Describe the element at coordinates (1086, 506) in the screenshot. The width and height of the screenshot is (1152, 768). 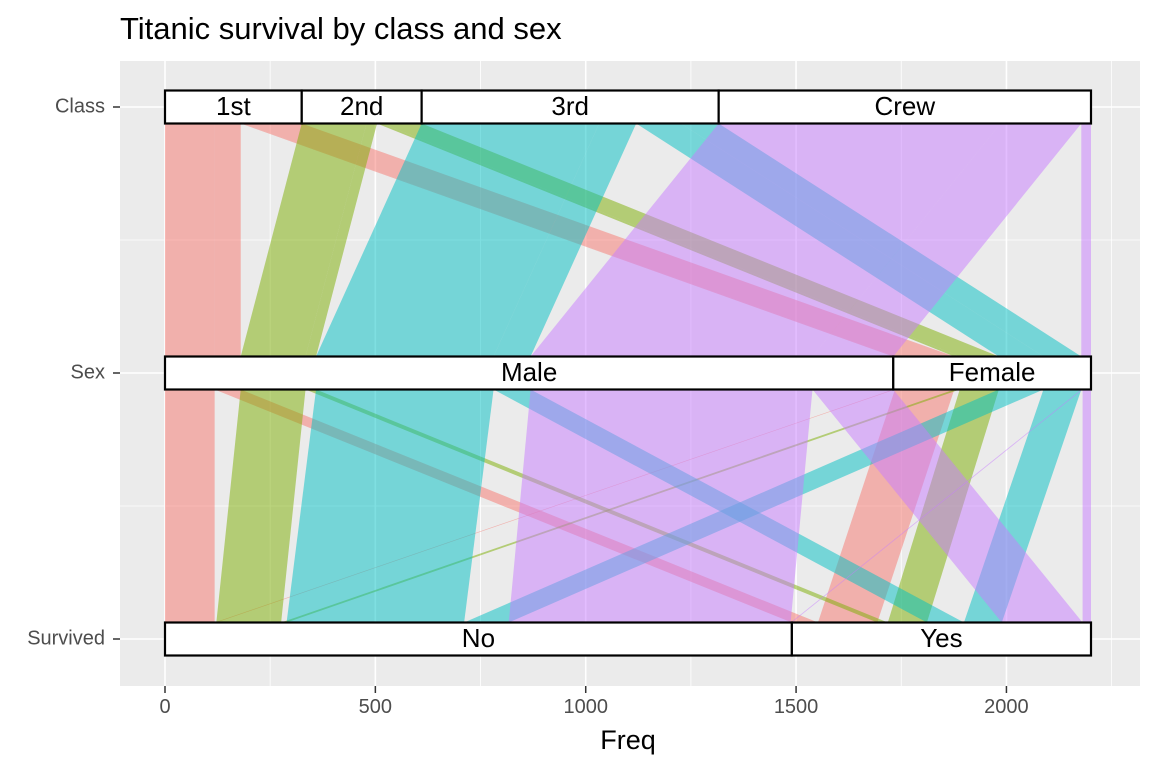
I see `flow-Crew-Female-Yes-Sex-Survived` at that location.